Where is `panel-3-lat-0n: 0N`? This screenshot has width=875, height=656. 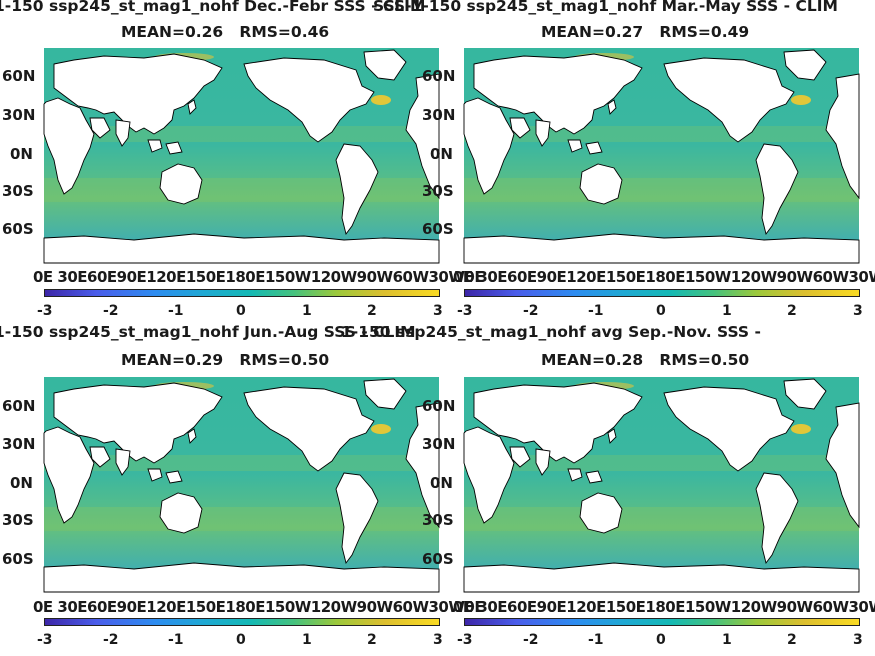 panel-3-lat-0n: 0N is located at coordinates (21, 483).